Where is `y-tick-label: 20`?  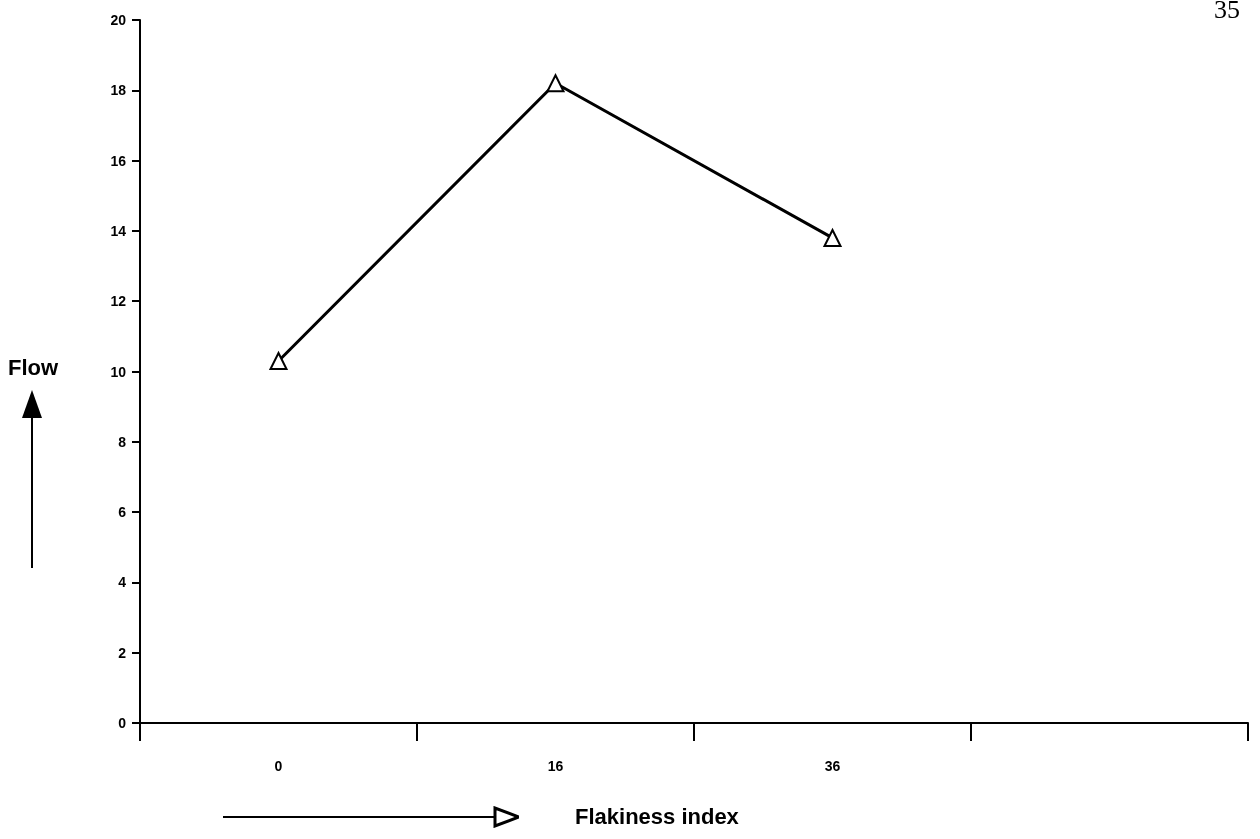
y-tick-label: 20 is located at coordinates (118, 20).